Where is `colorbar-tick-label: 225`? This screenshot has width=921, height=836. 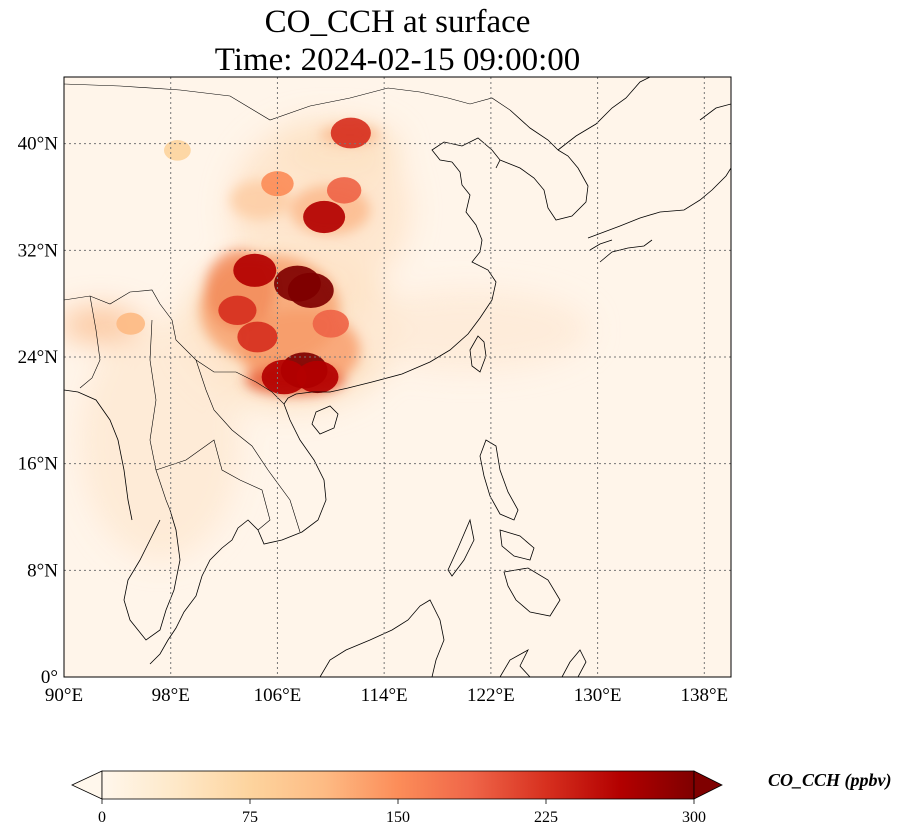 colorbar-tick-label: 225 is located at coordinates (546, 817).